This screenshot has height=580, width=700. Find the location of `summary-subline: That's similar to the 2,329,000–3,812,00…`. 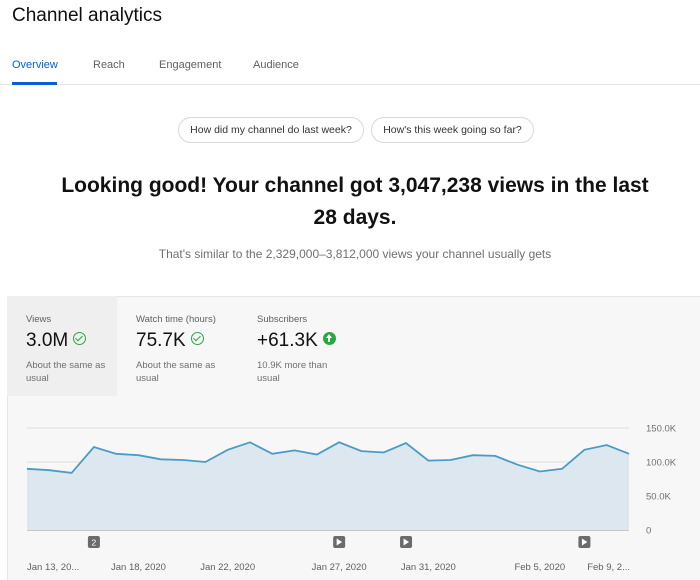

summary-subline: That's similar to the 2,329,000–3,812,00… is located at coordinates (355, 254).